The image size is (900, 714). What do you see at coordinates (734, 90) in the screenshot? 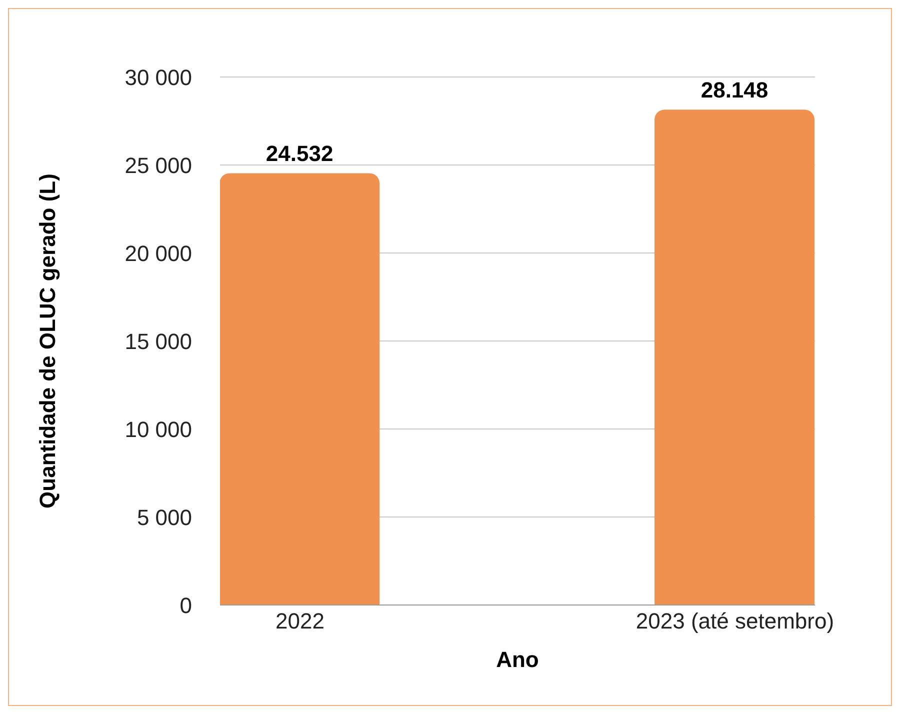
I see `data-label: 28.148` at bounding box center [734, 90].